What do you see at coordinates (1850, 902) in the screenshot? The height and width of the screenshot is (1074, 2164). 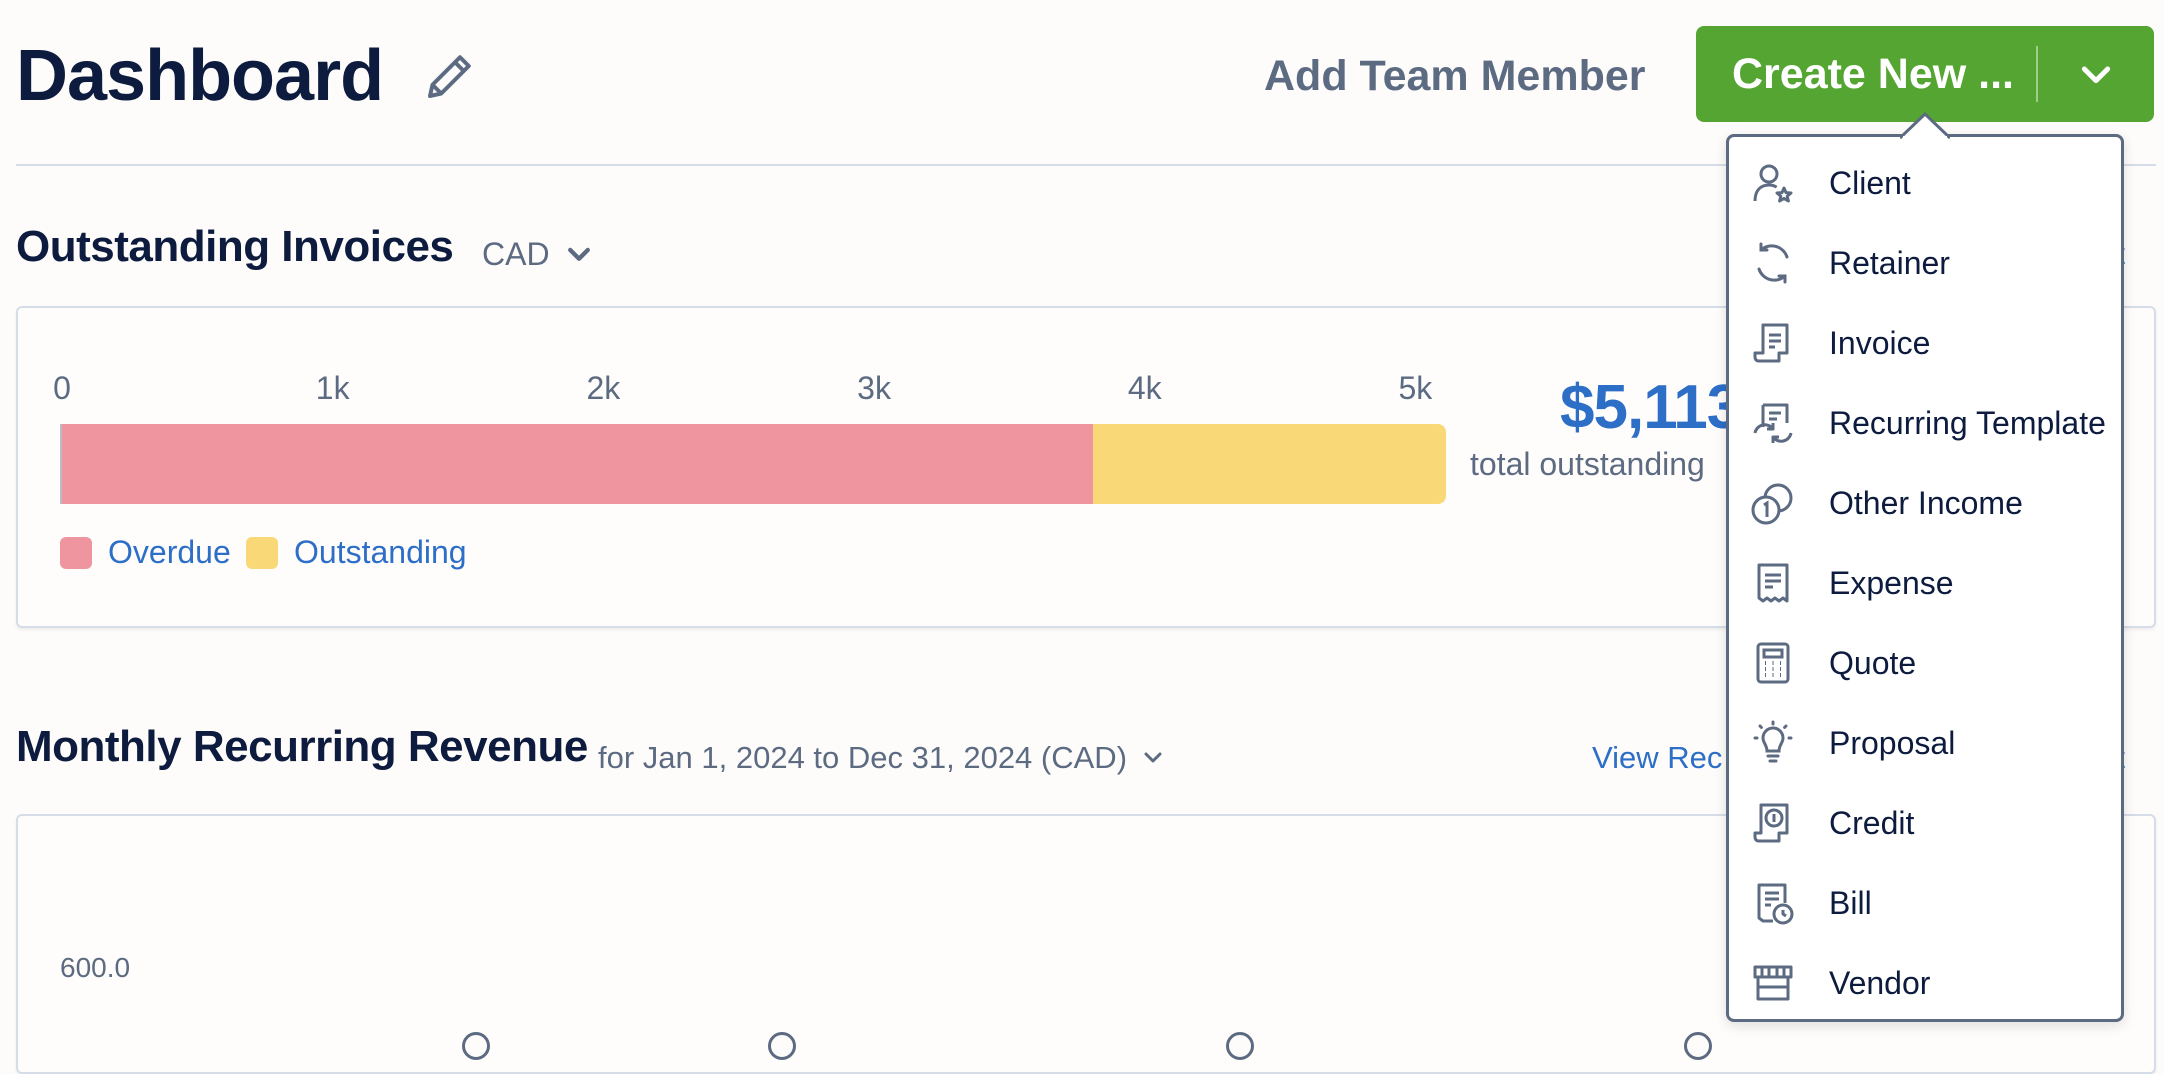 I see `menu-label: Bill` at bounding box center [1850, 902].